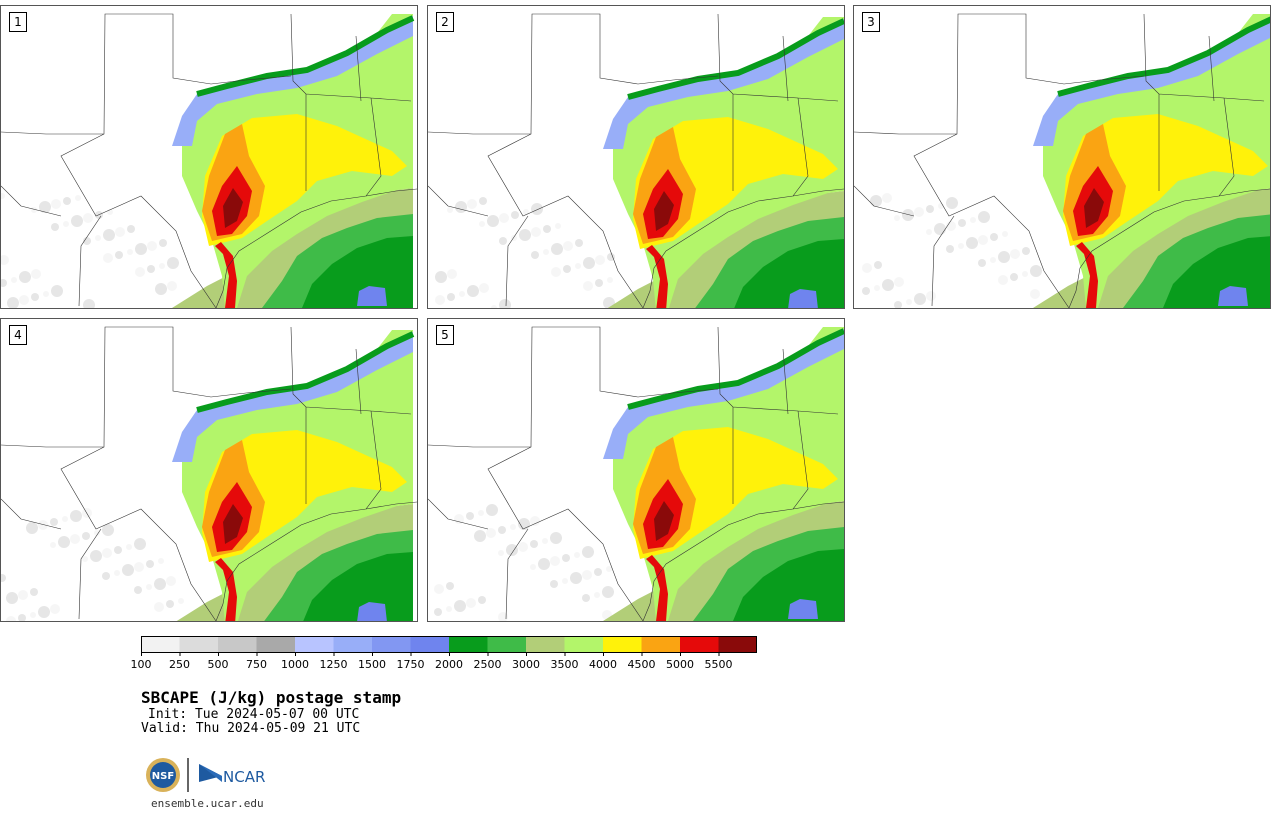 The height and width of the screenshot is (815, 1280). Describe the element at coordinates (141, 664) in the screenshot. I see `colorbar-tick-label: 100` at that location.